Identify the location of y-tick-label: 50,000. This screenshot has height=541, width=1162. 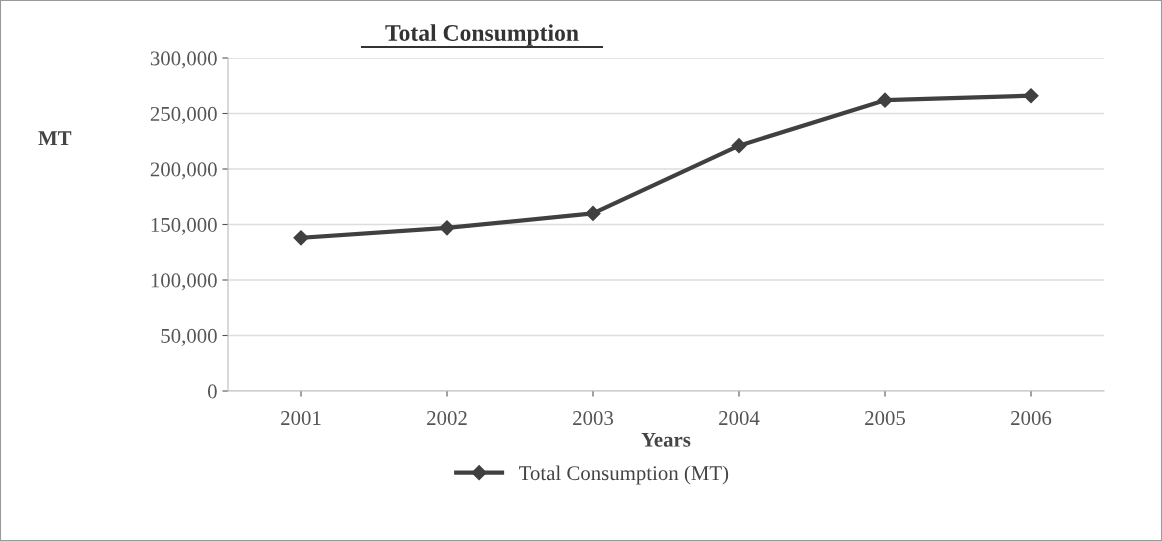
(189, 337).